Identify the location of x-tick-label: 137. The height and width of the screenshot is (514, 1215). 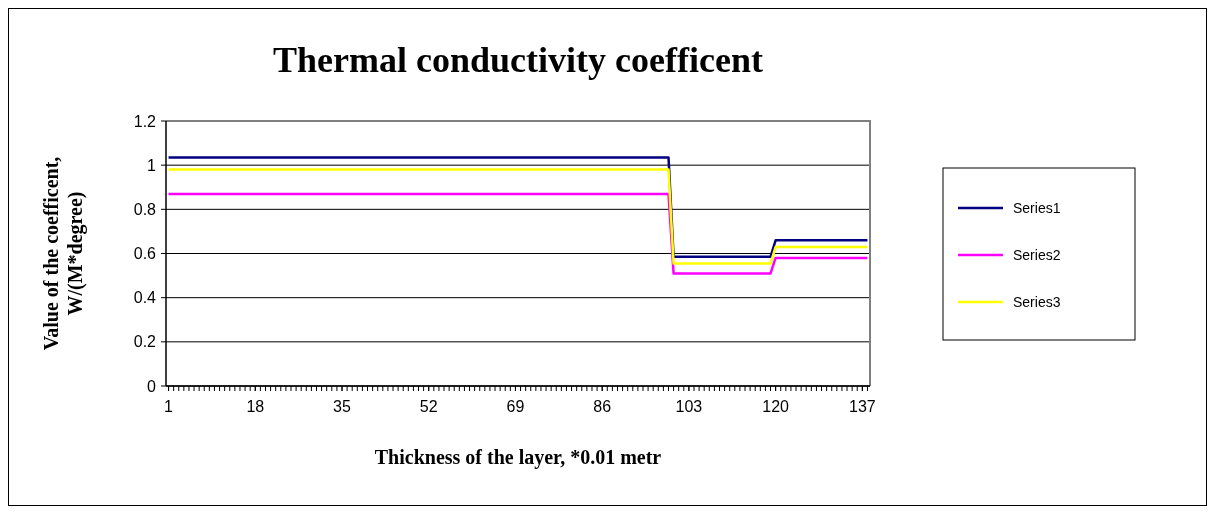
(862, 406).